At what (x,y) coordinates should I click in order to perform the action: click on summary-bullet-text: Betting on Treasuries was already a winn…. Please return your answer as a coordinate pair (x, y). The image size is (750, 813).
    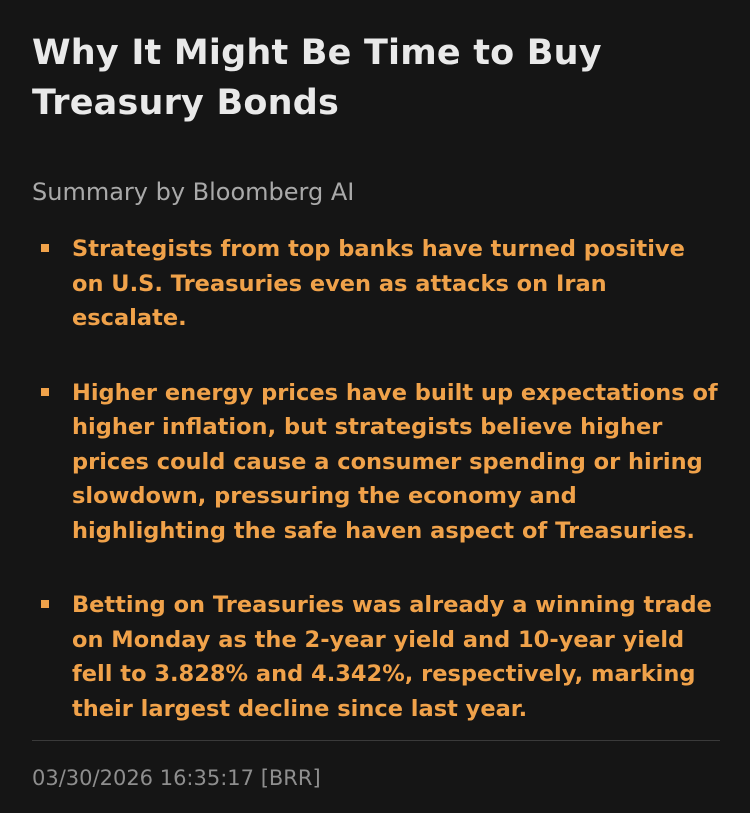
    Looking at the image, I should click on (392, 657).